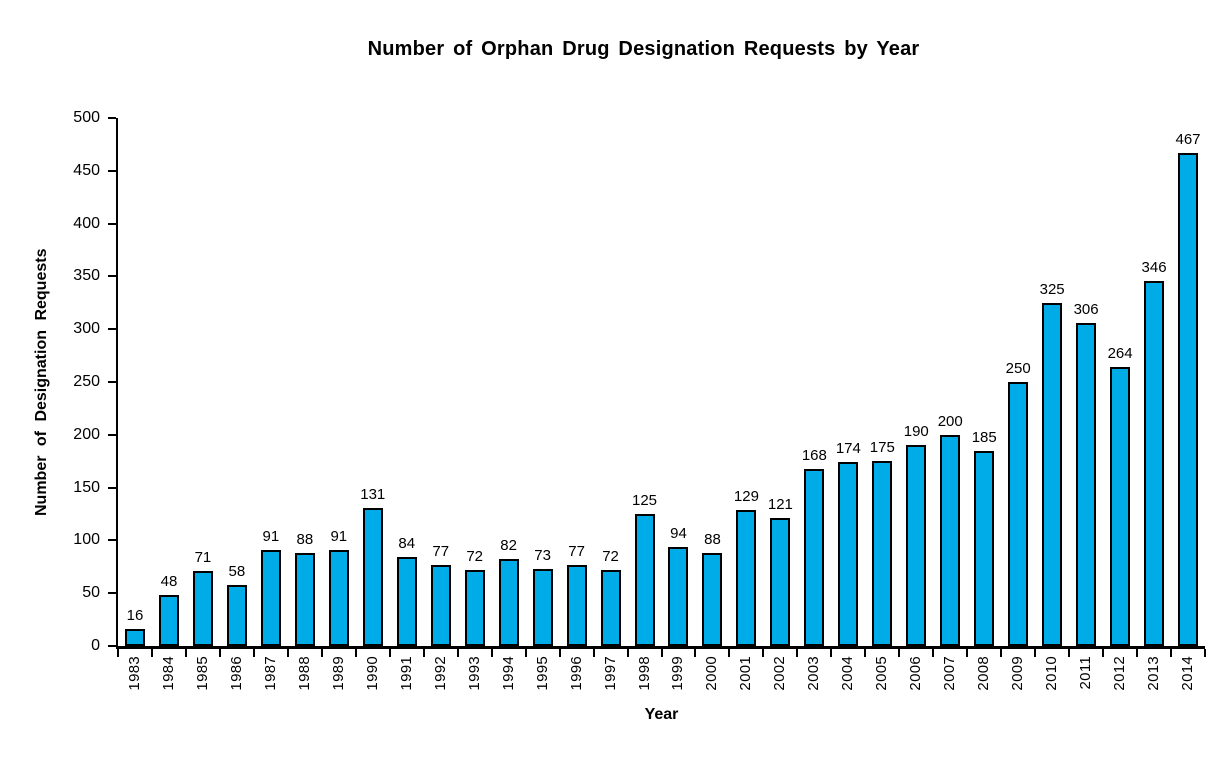 This screenshot has height=776, width=1218. What do you see at coordinates (916, 432) in the screenshot?
I see `bar-value-label: 190` at bounding box center [916, 432].